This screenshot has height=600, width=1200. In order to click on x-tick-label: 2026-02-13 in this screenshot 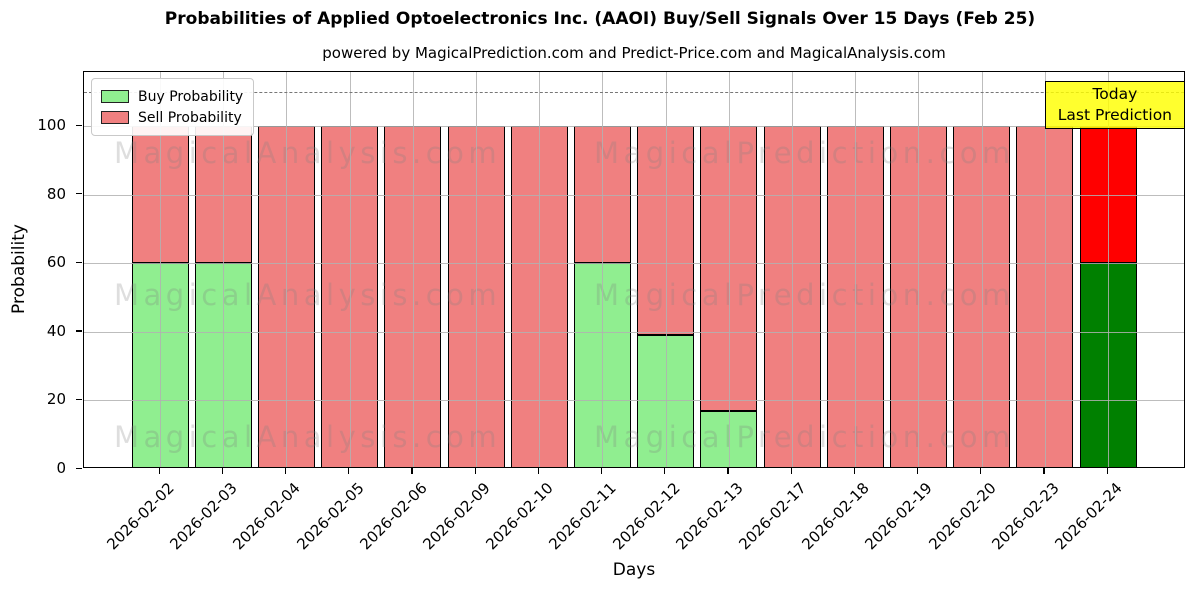, I will do `click(709, 516)`.